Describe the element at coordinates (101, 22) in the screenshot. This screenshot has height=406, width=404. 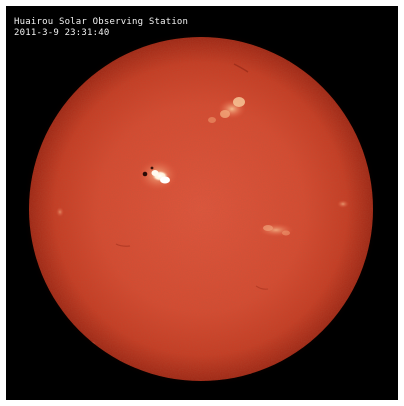
I see `station-name: Huairou Solar Observing Station` at that location.